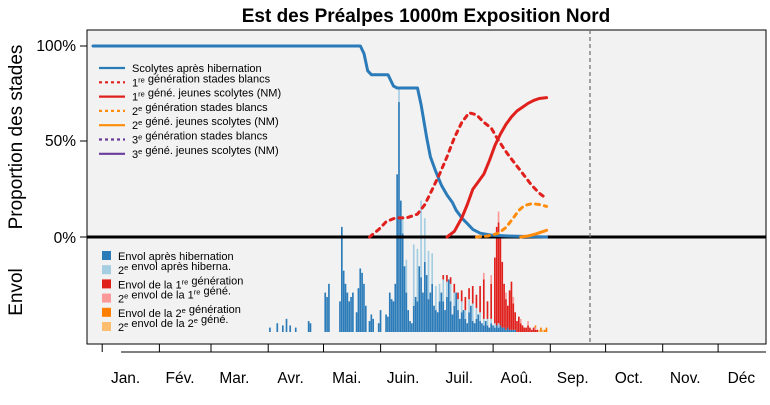 This screenshot has height=405, width=770. I want to click on legend-label: 2e envol de la 2e géné., so click(173, 324).